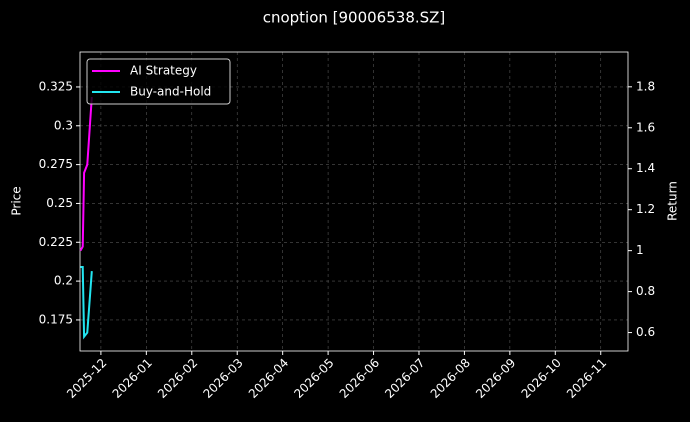 The image size is (690, 422). I want to click on y-tick-label: 0.175, so click(56, 319).